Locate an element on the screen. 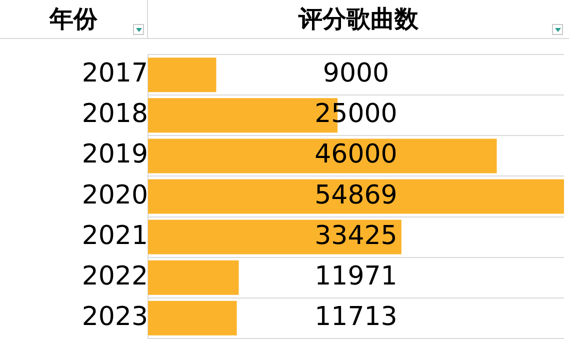  y-tick-label: 2023 is located at coordinates (115, 317).